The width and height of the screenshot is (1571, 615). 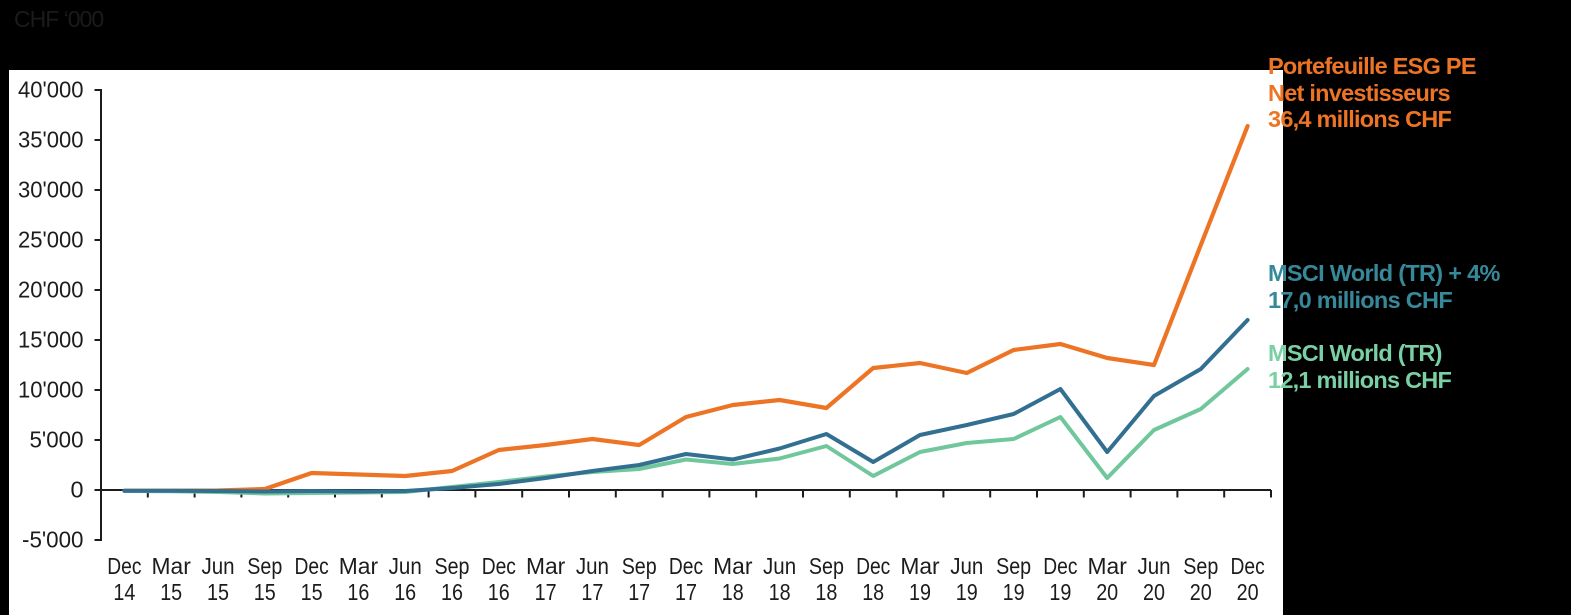 What do you see at coordinates (53, 539) in the screenshot?
I see `svg-text: -5'000` at bounding box center [53, 539].